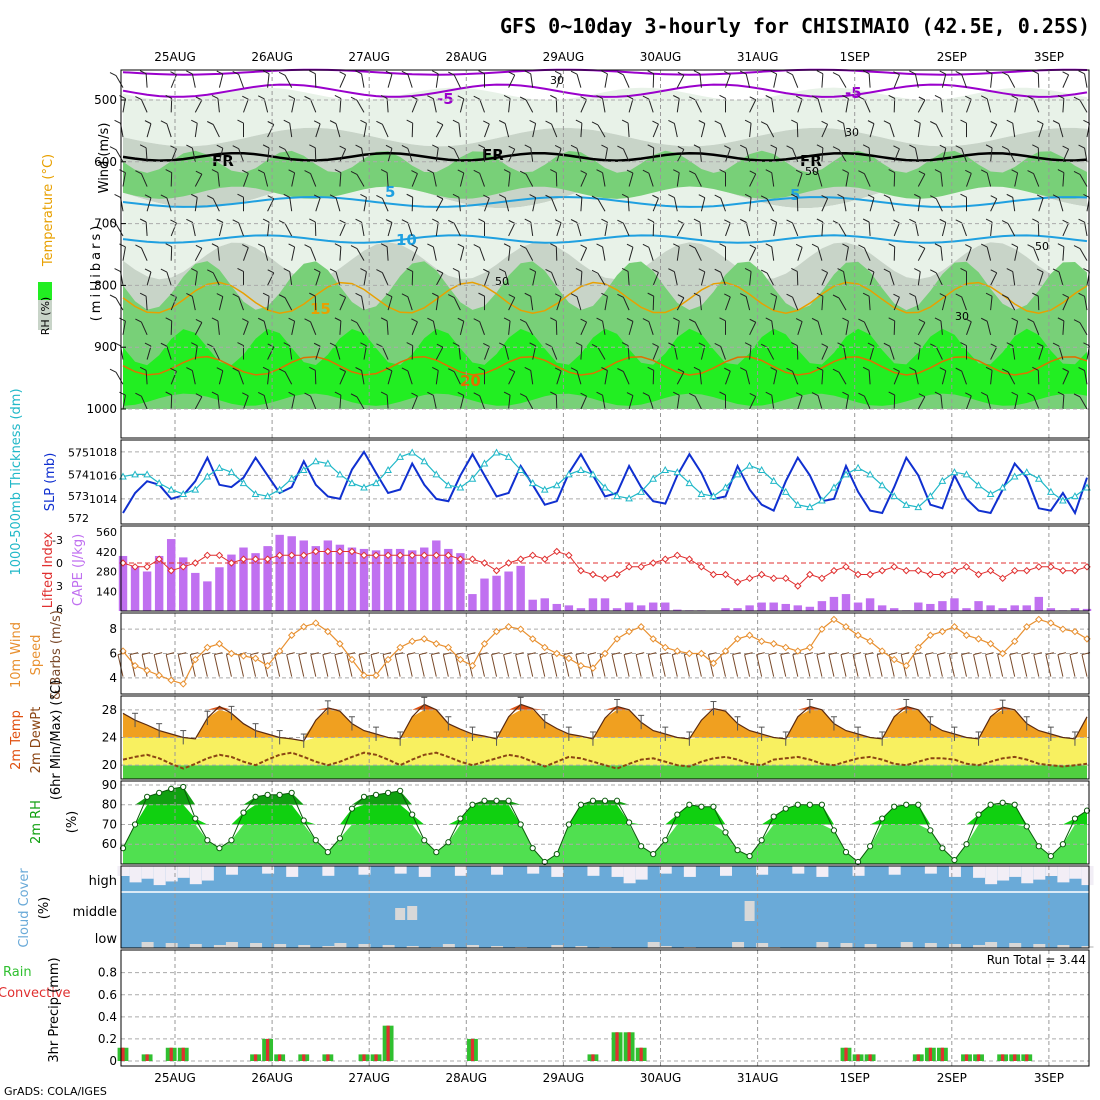 The width and height of the screenshot is (1100, 1100). What do you see at coordinates (605, 568) in the screenshot?
I see `panel-frame` at bounding box center [605, 568].